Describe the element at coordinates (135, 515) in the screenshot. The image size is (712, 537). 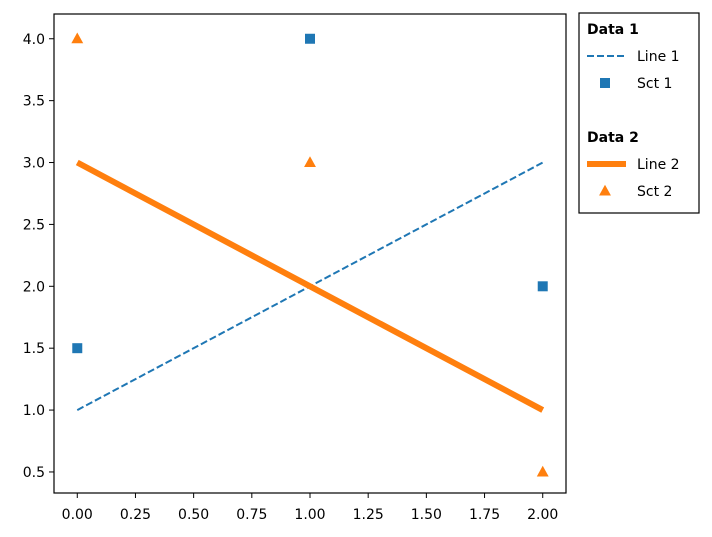
I see `x-tick-label: 0.25` at that location.